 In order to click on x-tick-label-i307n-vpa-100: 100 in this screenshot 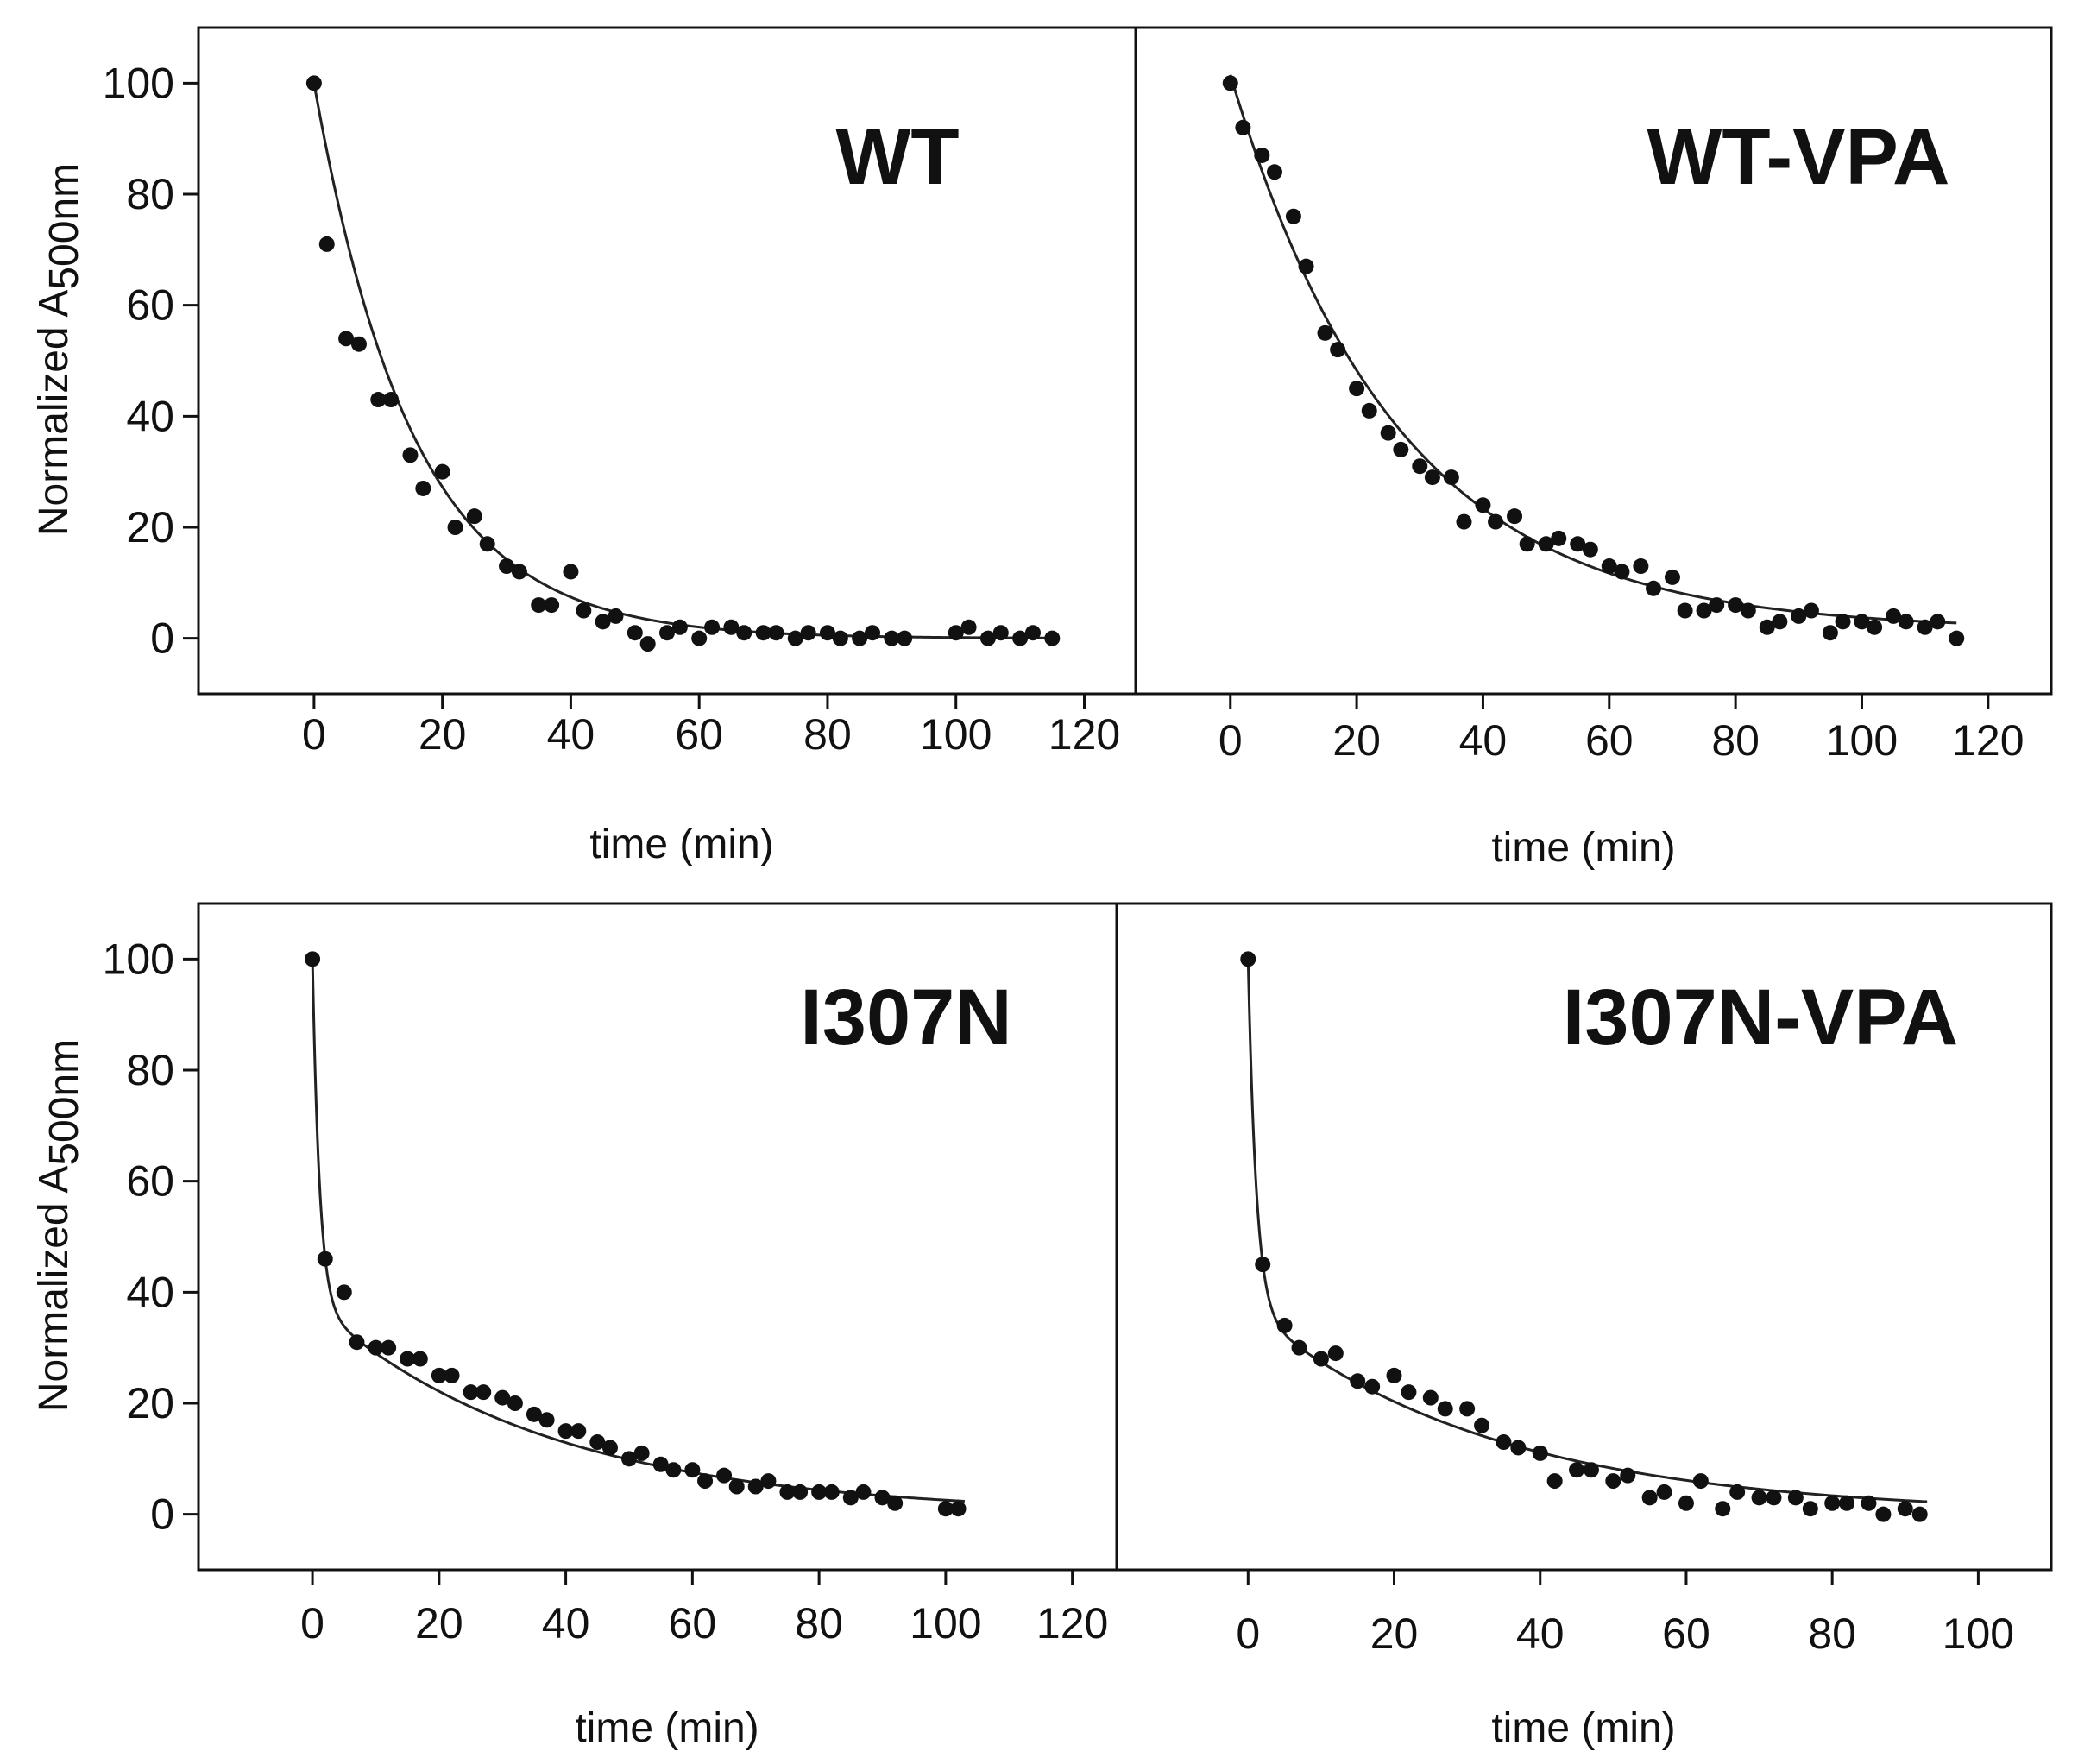, I will do `click(1978, 1634)`.